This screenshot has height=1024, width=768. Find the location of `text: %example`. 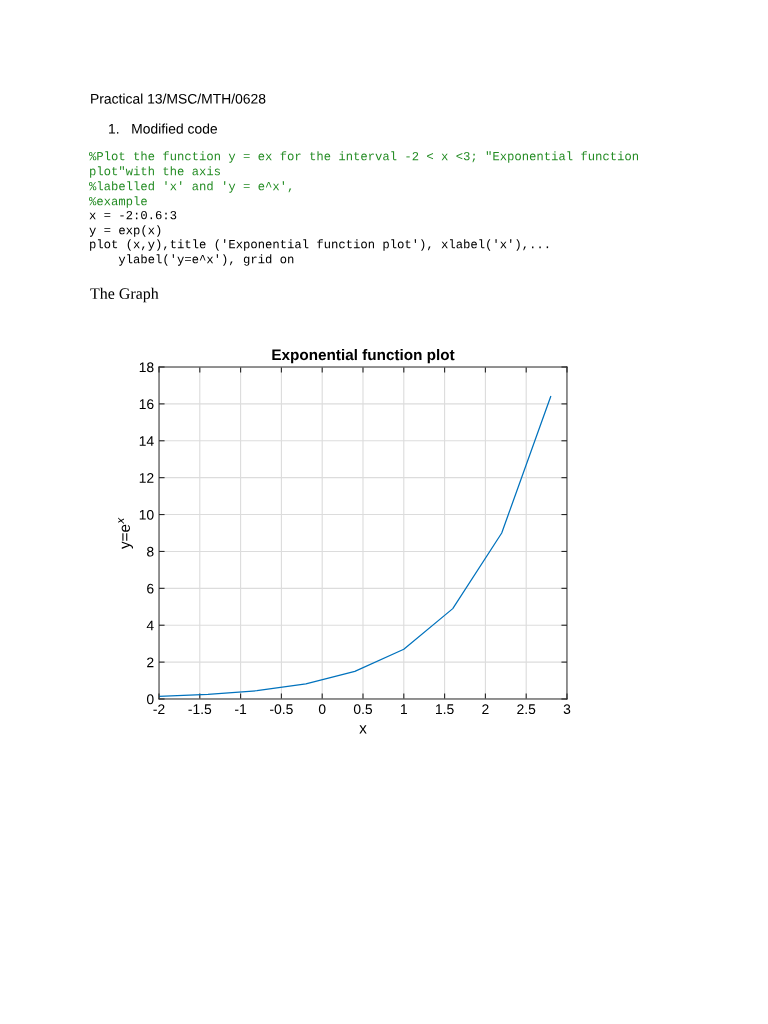

text: %example is located at coordinates (118, 202).